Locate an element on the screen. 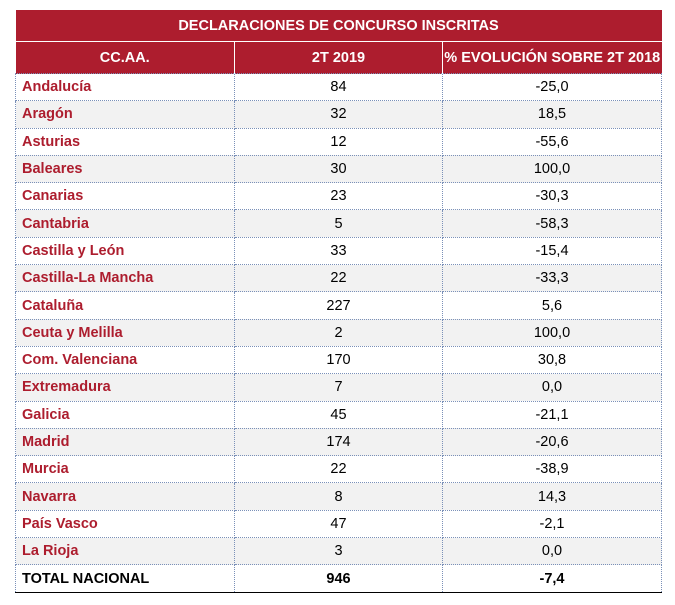 Image resolution: width=675 pixels, height=605 pixels. column-header-value: 2T 2019 is located at coordinates (338, 57).